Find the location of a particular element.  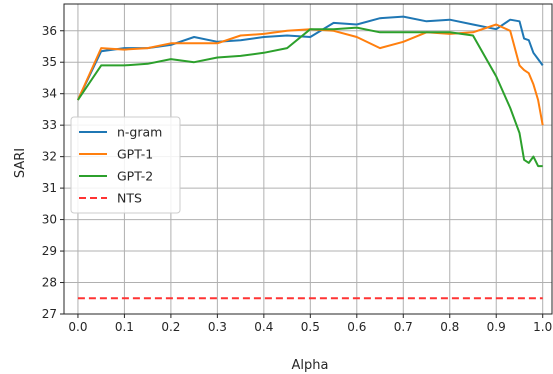

x-tick-label: 0.0 is located at coordinates (77, 327).